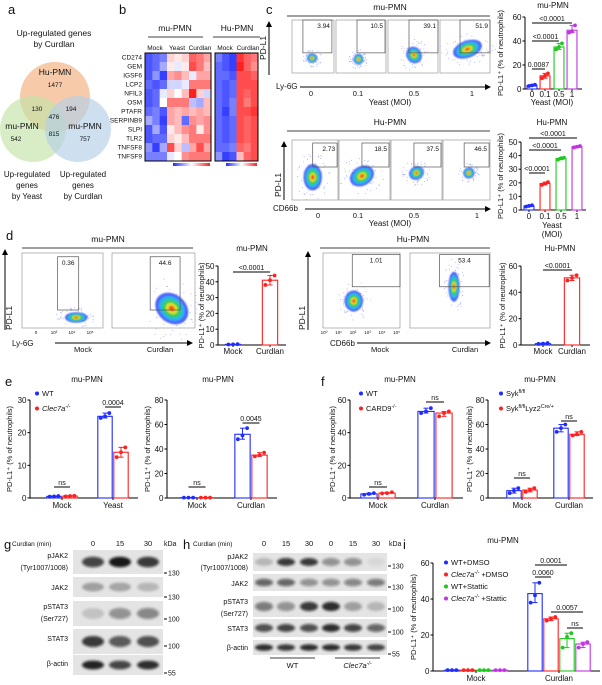 This screenshot has width=602, height=685. Describe the element at coordinates (154, 296) in the screenshot. I see `flow-plot: 44.6` at that location.